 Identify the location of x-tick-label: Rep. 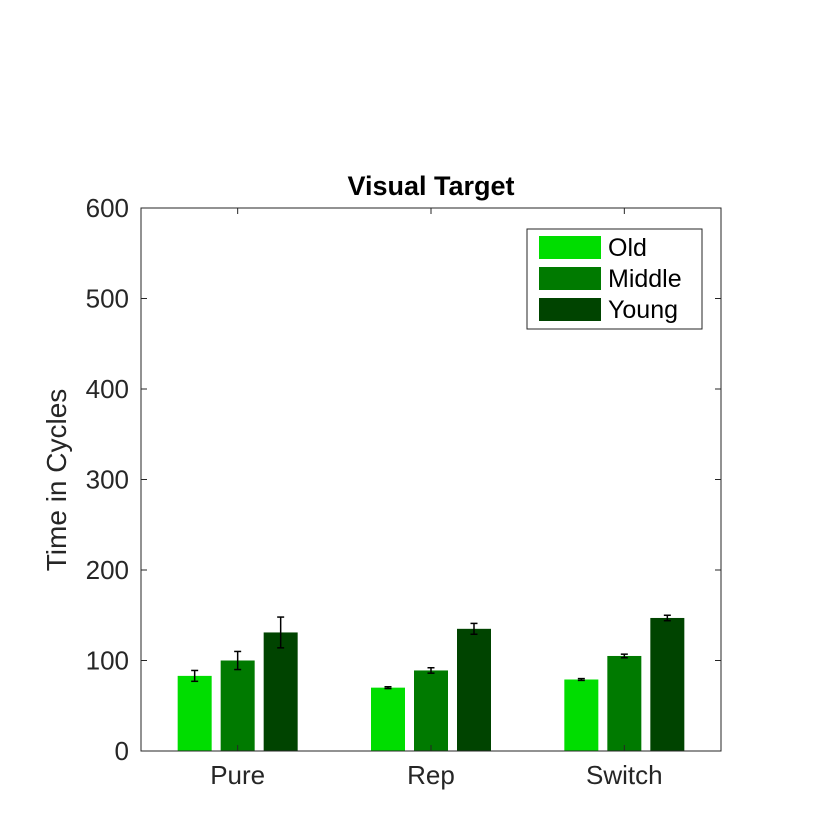
(431, 775).